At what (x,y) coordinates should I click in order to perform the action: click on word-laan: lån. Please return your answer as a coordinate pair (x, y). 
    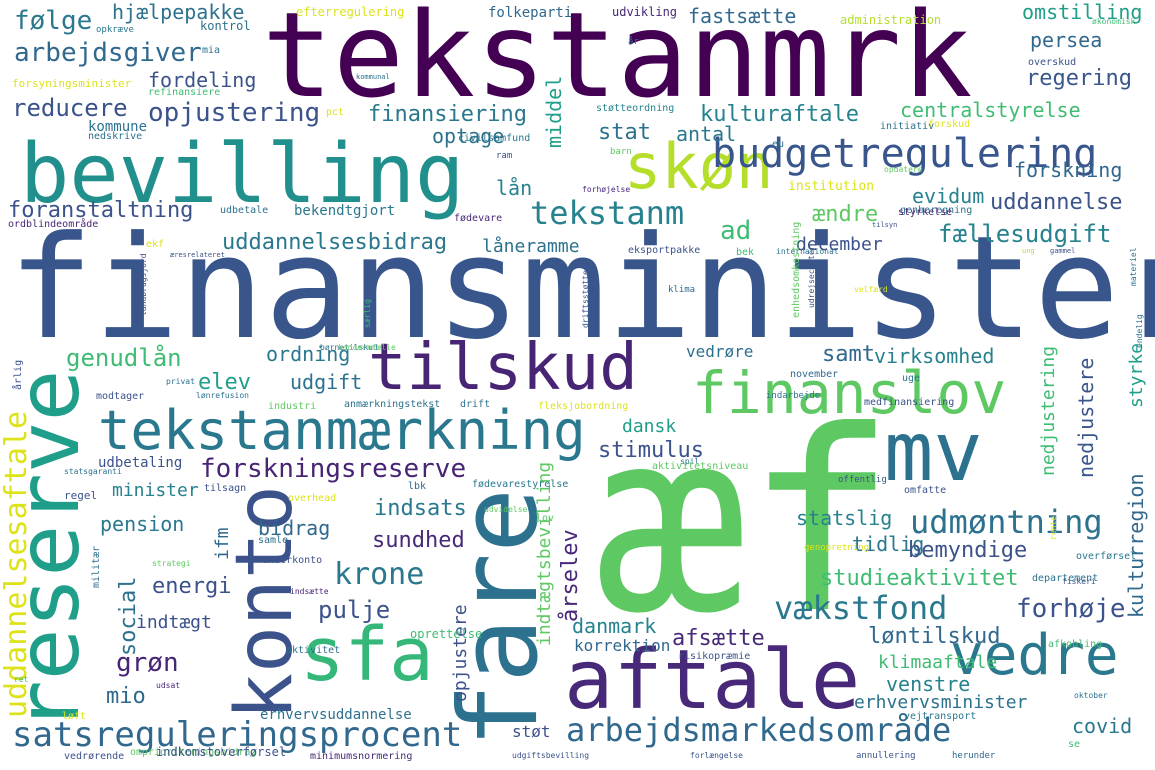
    Looking at the image, I should click on (514, 188).